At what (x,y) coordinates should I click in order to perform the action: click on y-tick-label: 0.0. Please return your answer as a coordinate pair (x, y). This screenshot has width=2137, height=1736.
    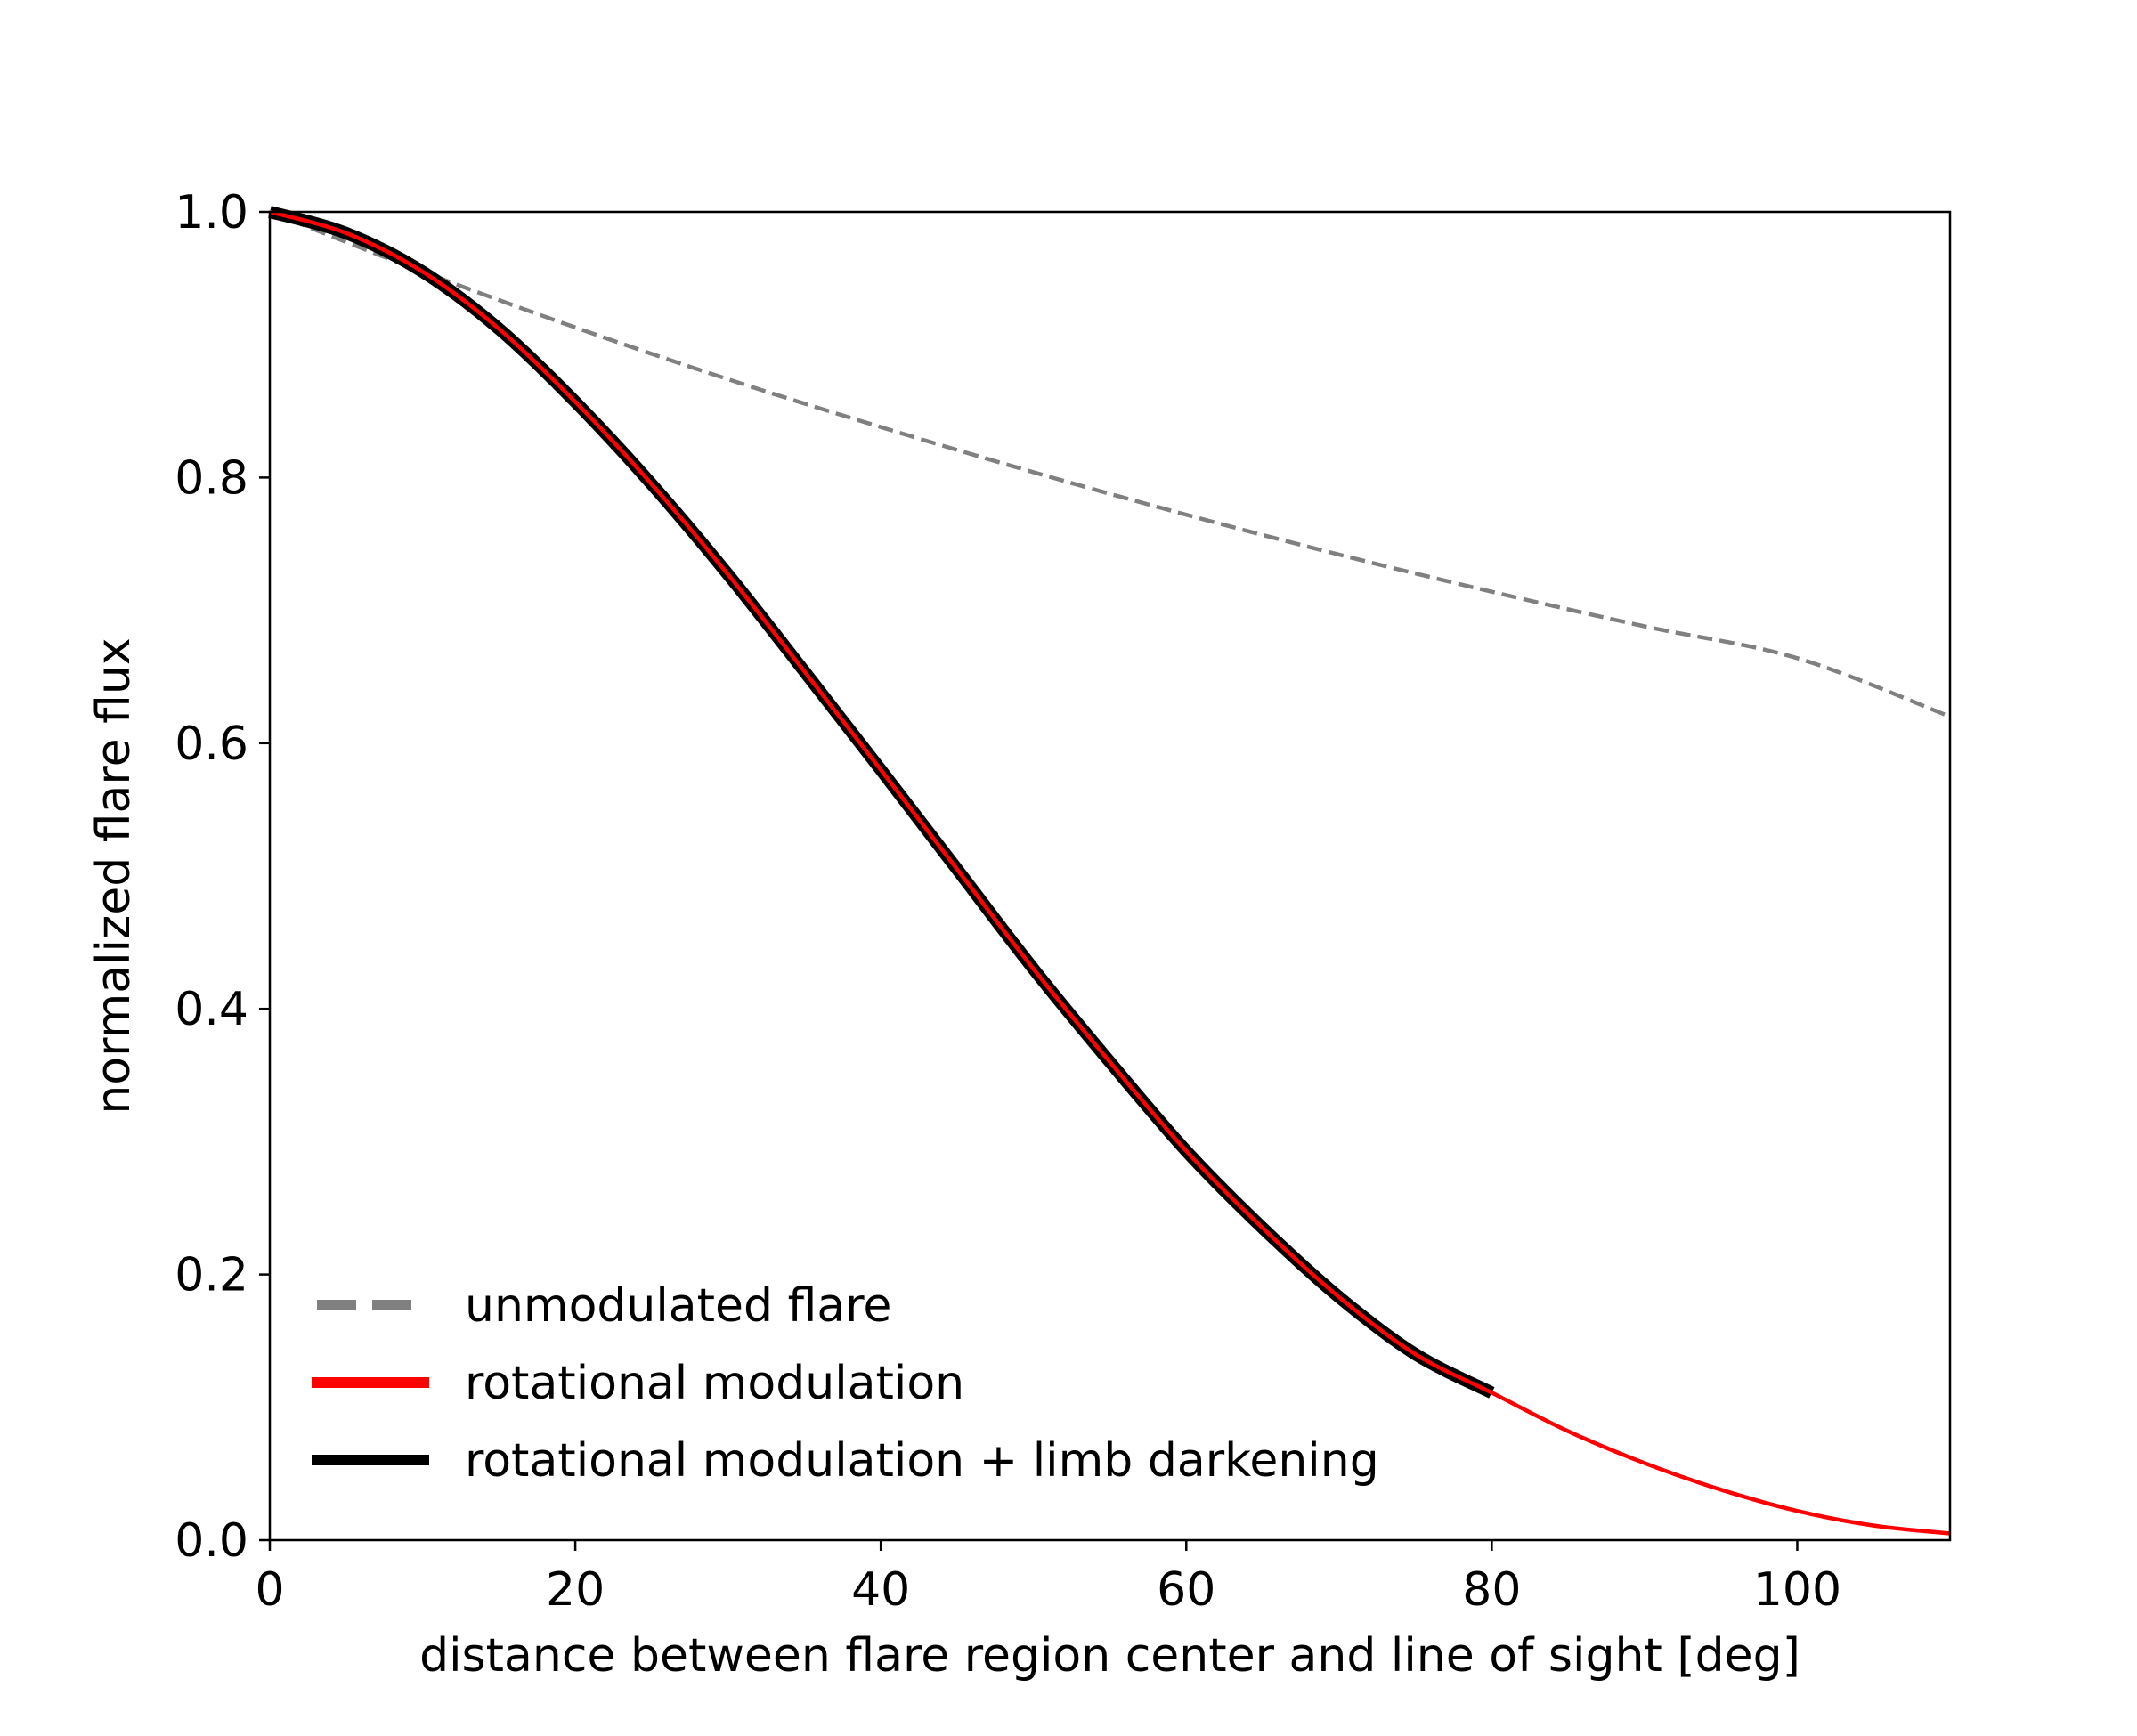
    Looking at the image, I should click on (211, 1541).